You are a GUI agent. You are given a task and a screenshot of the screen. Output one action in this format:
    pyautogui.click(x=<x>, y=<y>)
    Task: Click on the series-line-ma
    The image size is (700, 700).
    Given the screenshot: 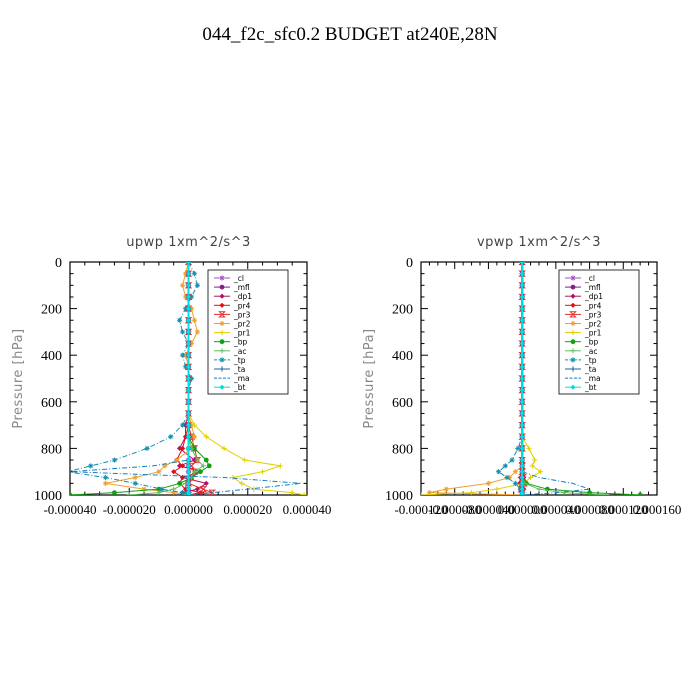 What is the action you would take?
    pyautogui.click(x=555, y=378)
    